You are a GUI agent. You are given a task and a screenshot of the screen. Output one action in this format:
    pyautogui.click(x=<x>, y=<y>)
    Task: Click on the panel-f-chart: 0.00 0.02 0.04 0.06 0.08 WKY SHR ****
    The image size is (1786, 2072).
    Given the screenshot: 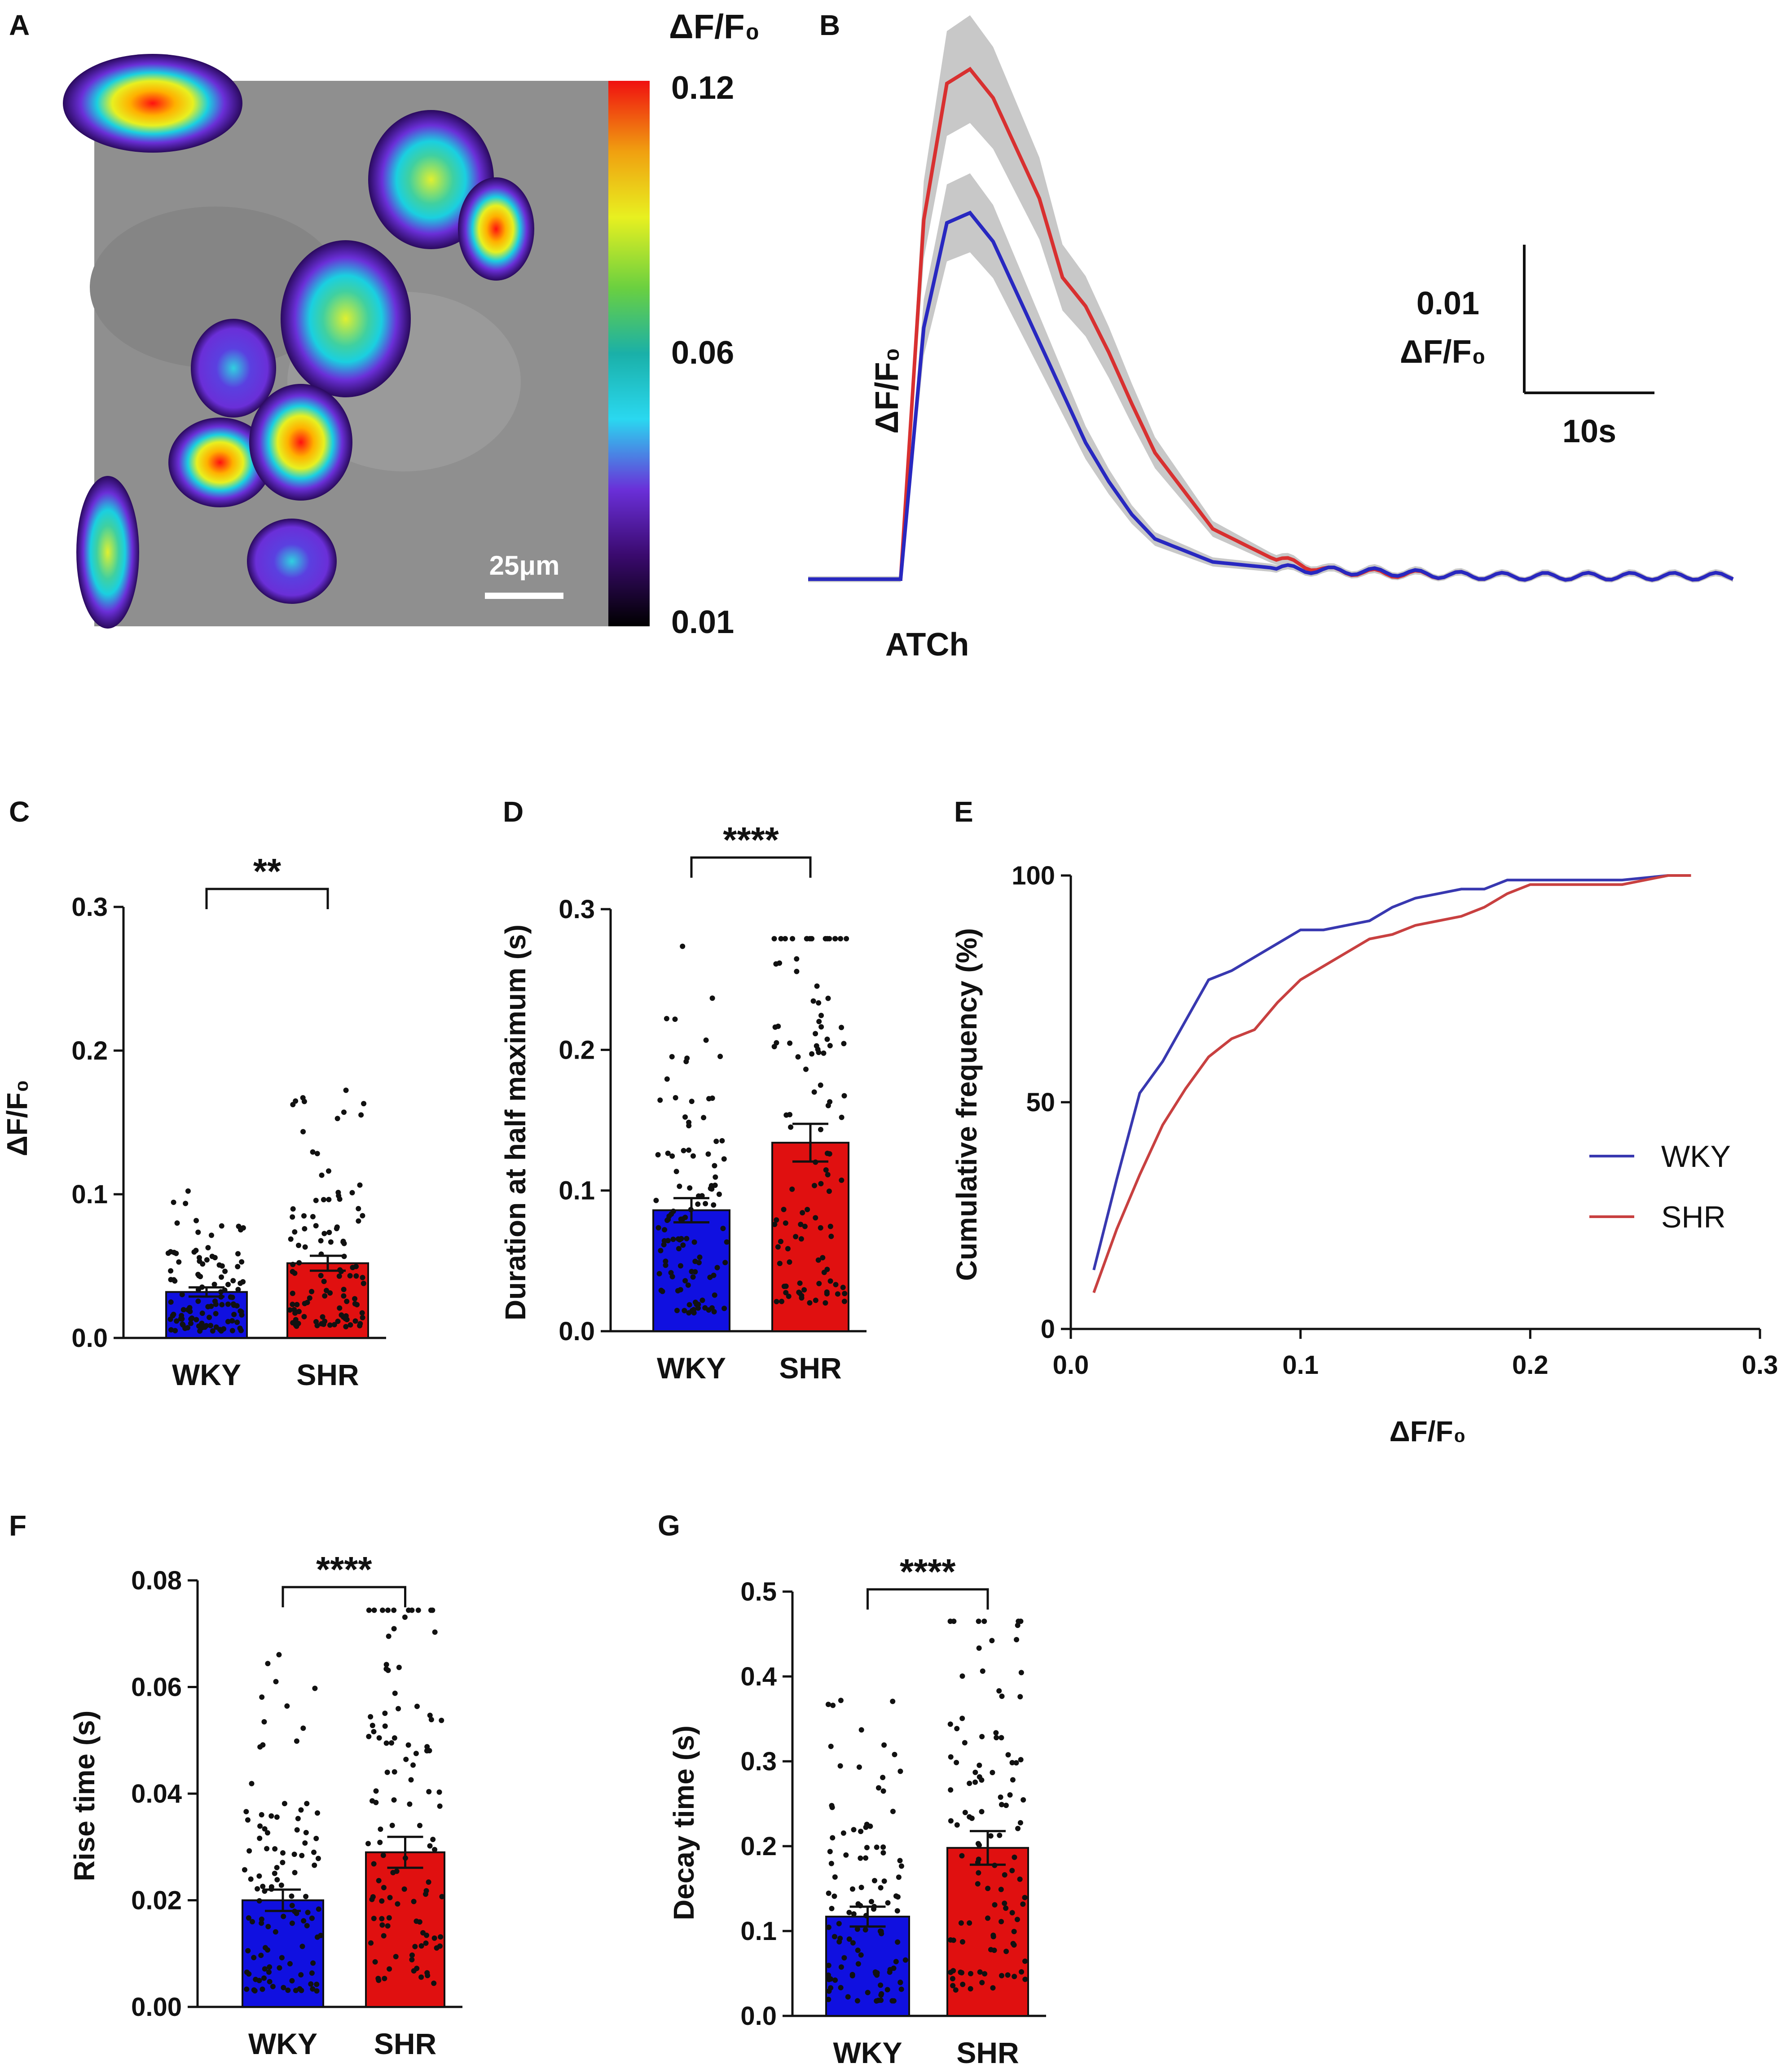 What is the action you would take?
    pyautogui.click(x=297, y=1805)
    